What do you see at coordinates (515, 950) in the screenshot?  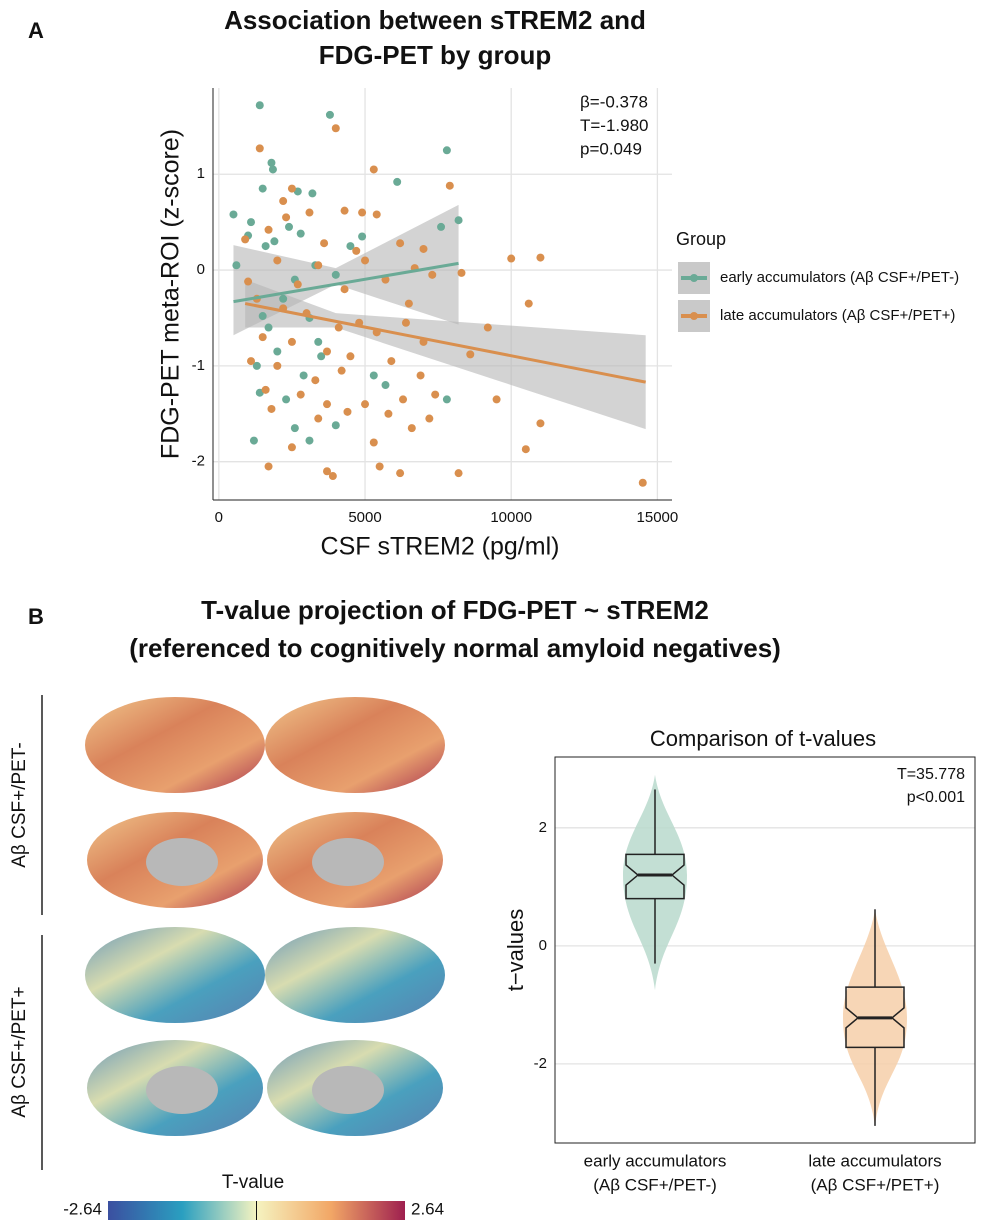 I see `y-axis-label: t−values` at bounding box center [515, 950].